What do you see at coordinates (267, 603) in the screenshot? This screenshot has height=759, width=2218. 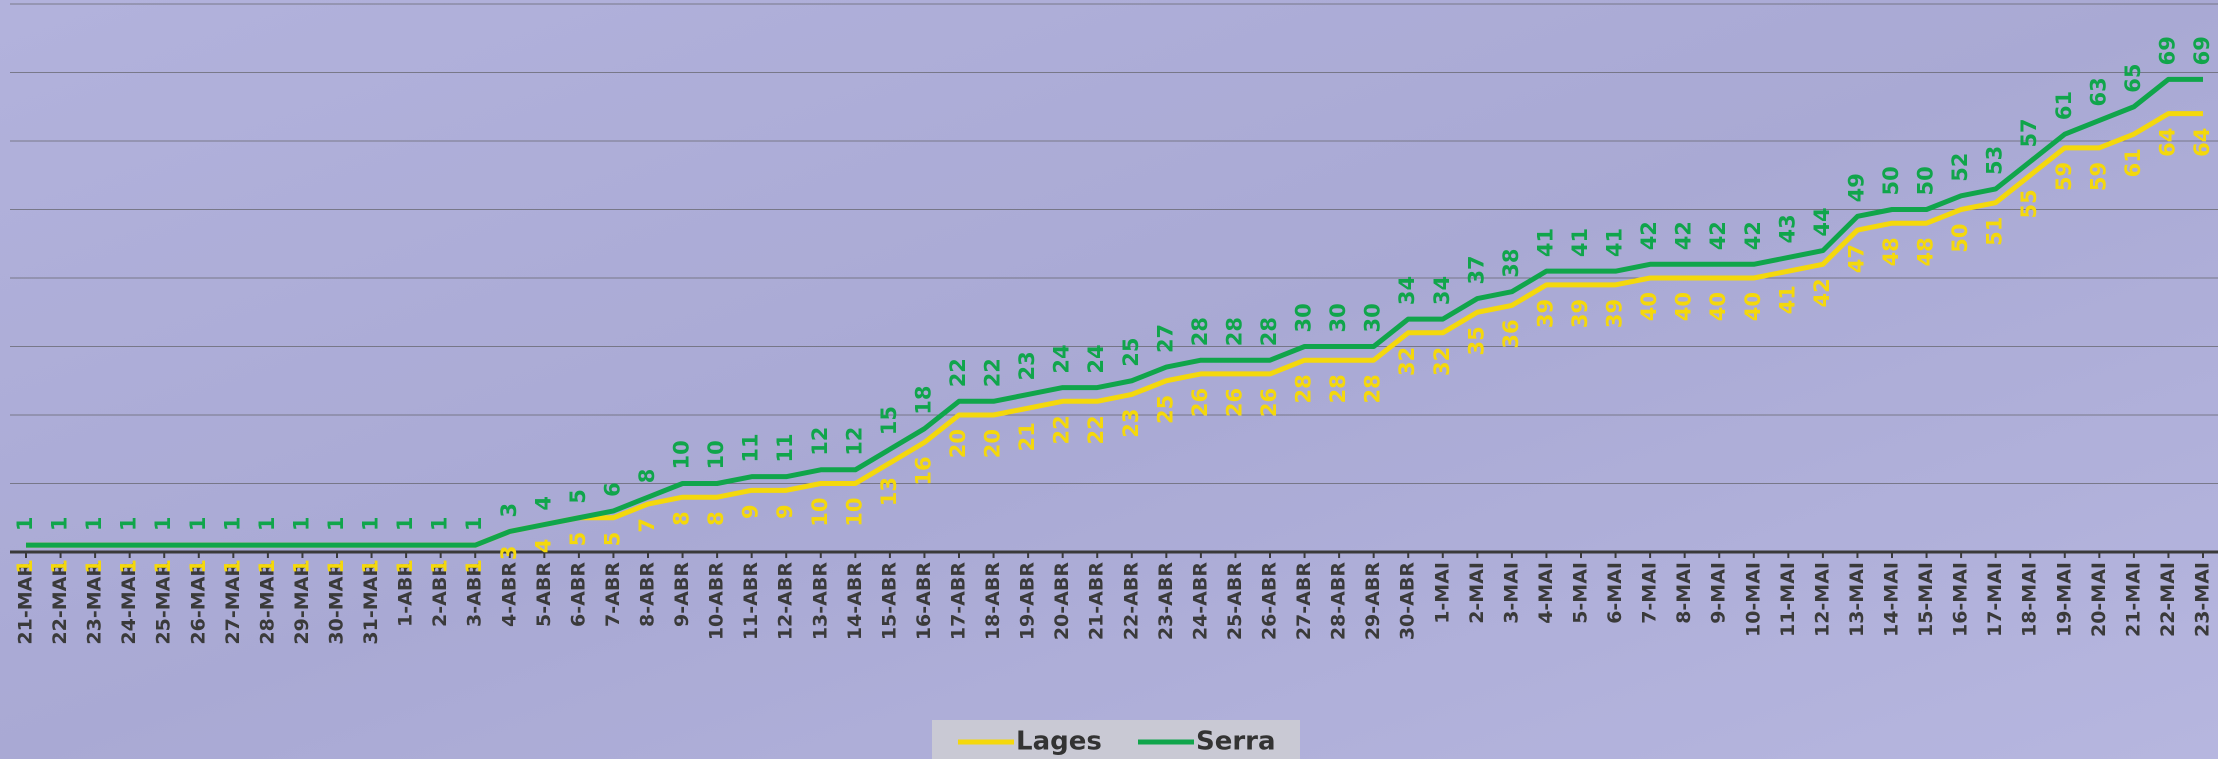 I see `x-tick-label: 28-MAR` at bounding box center [267, 603].